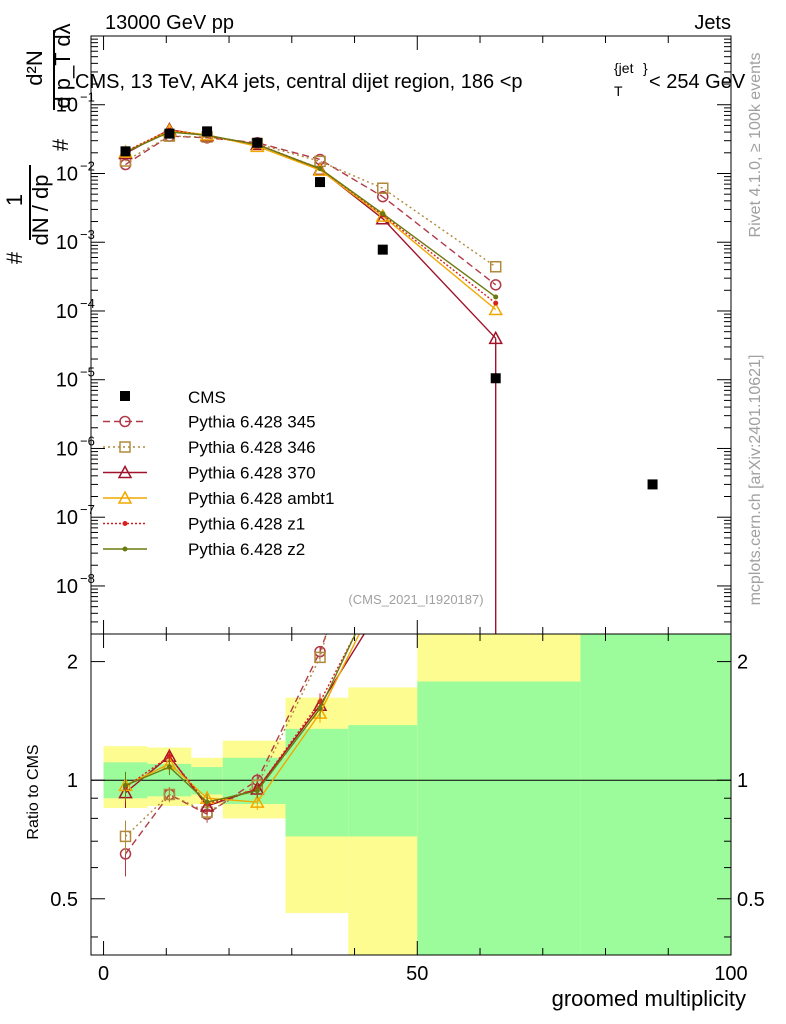 The height and width of the screenshot is (1024, 786). Describe the element at coordinates (14, 200) in the screenshot. I see `svg-text: 1` at that location.